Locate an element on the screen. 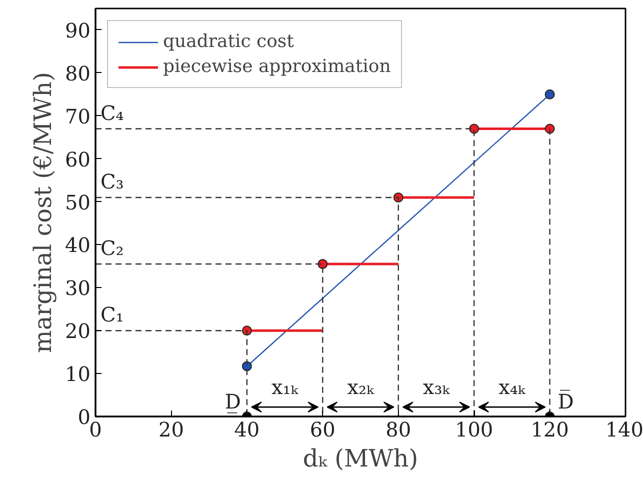 The width and height of the screenshot is (643, 491). y-tick-label: 10 is located at coordinates (78, 374).